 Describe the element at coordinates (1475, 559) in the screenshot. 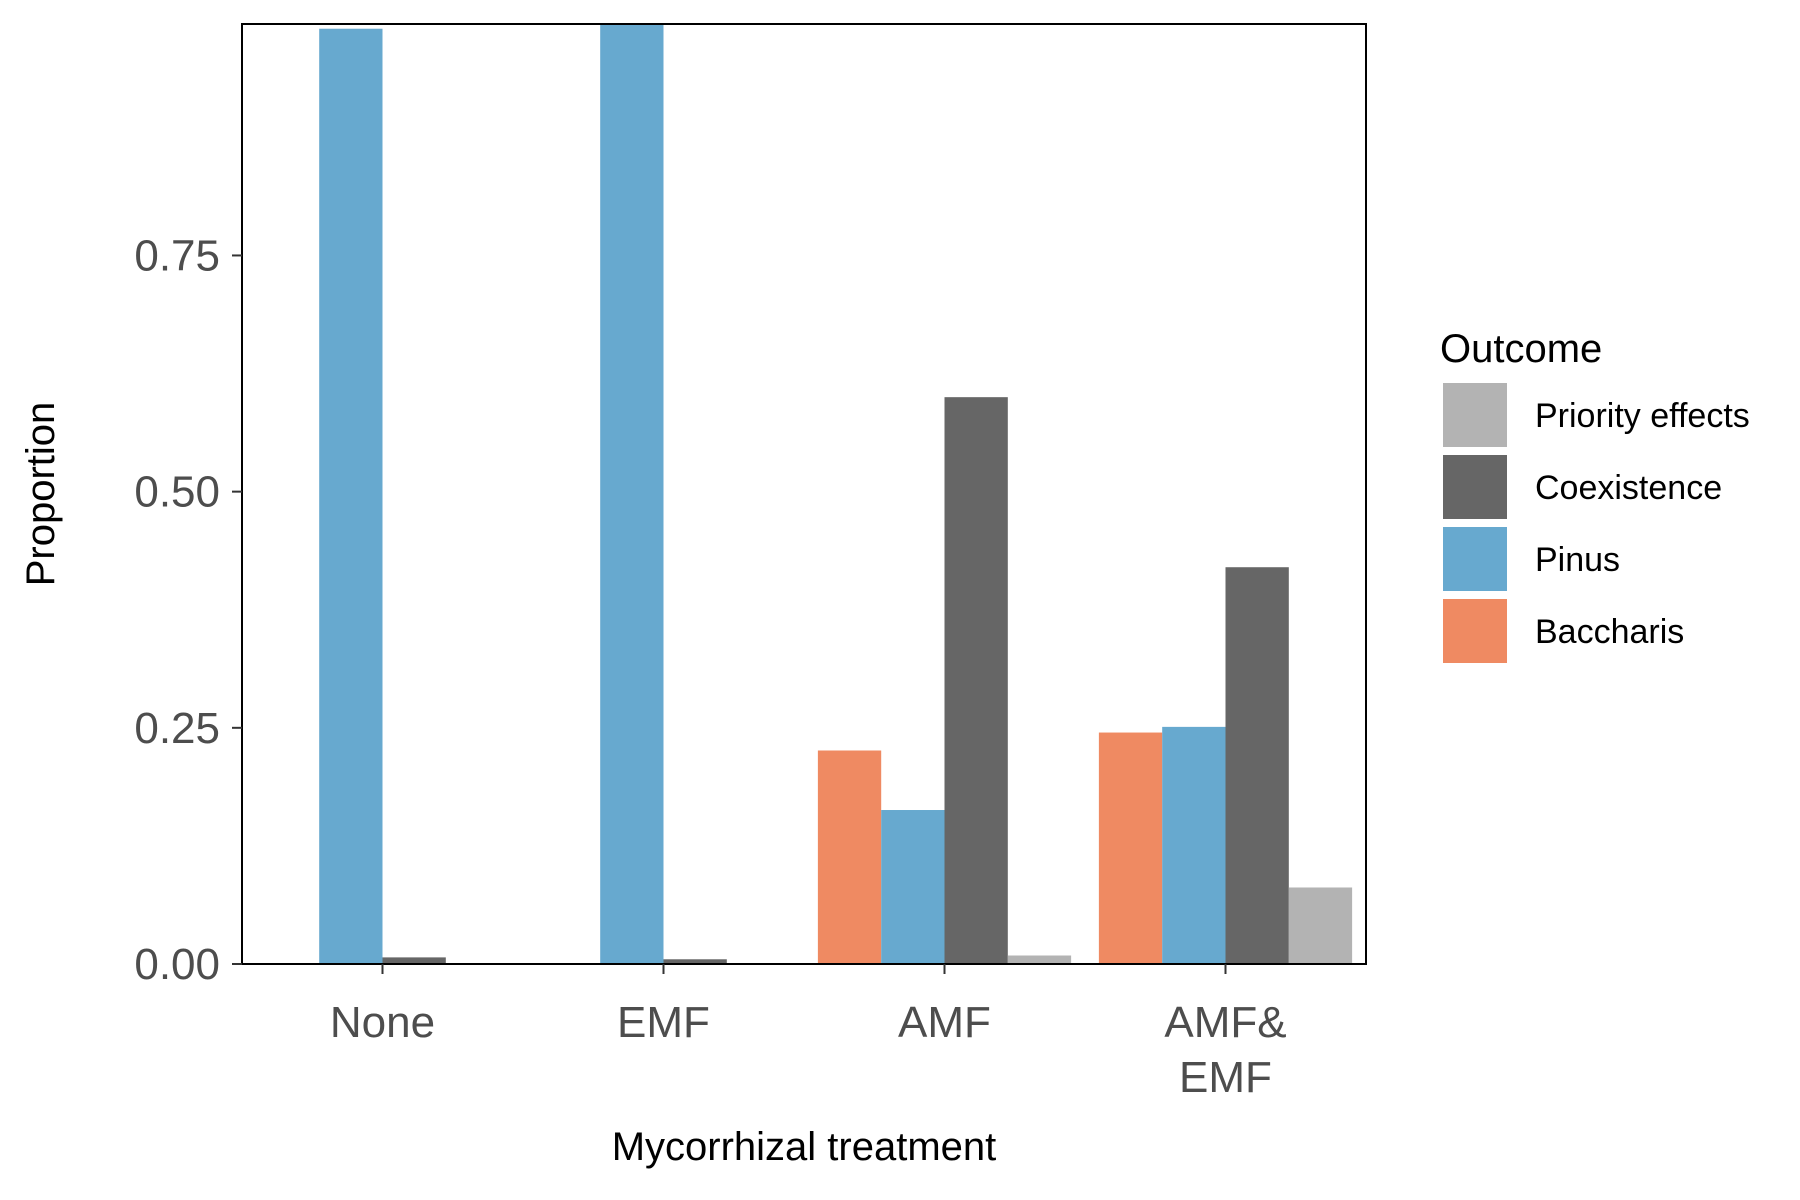

I see `legend-key-pinus` at that location.